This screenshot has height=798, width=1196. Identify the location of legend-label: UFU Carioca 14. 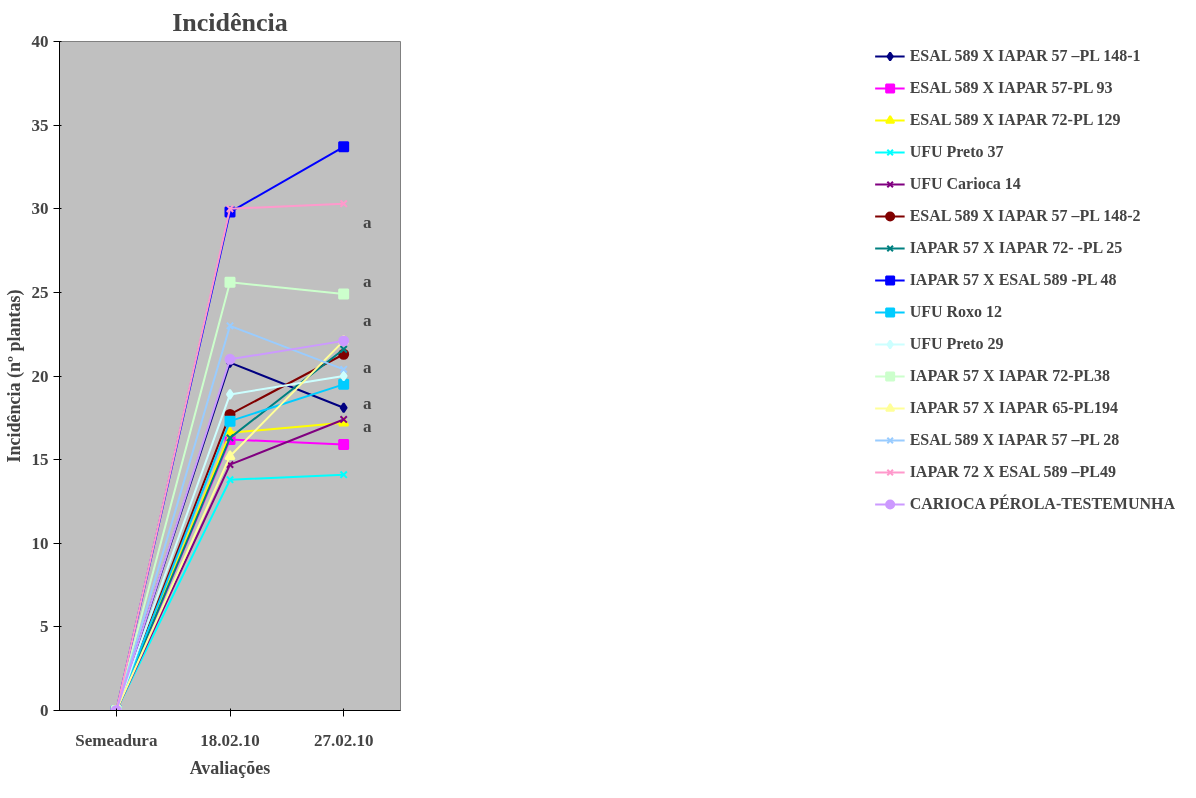
(965, 184).